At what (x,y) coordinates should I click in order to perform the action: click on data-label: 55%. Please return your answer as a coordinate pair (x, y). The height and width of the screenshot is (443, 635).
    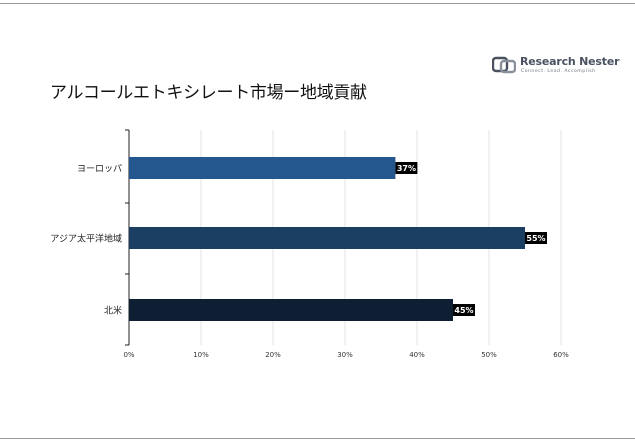
    Looking at the image, I should click on (535, 238).